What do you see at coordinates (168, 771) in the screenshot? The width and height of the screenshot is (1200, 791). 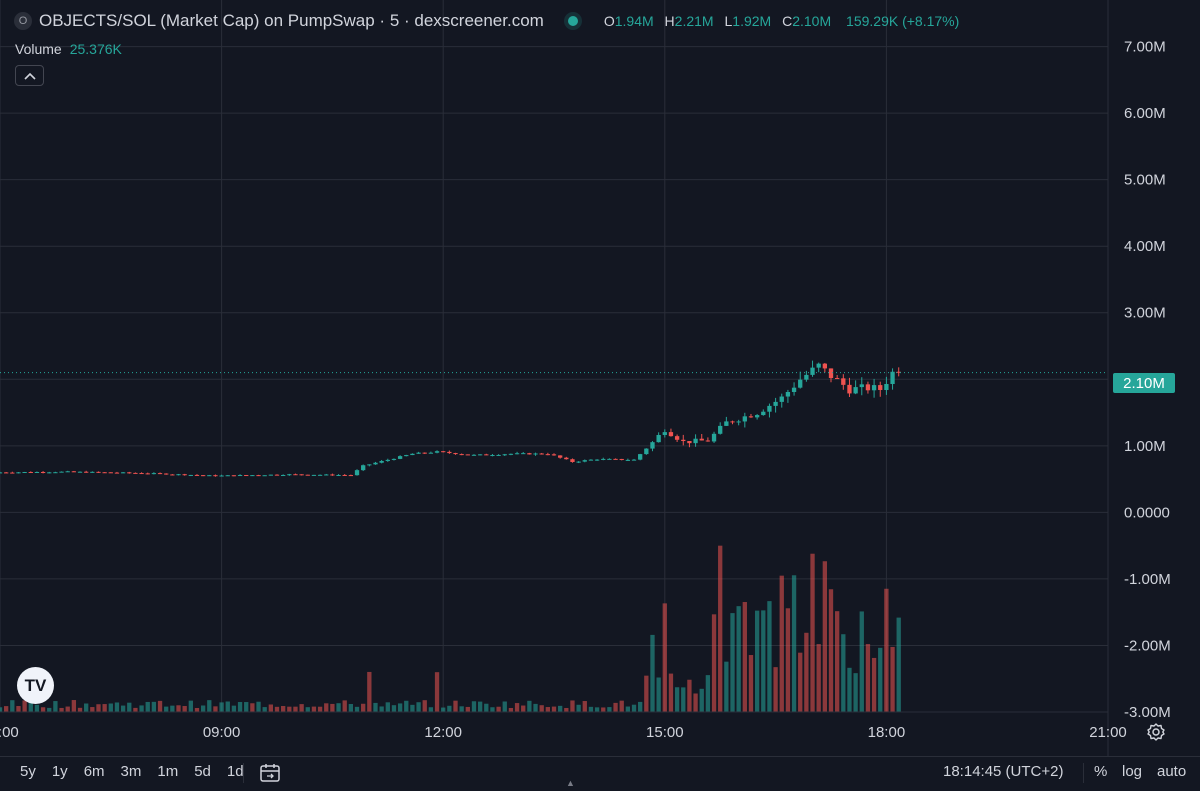 I see `range-1m-button: 1m` at bounding box center [168, 771].